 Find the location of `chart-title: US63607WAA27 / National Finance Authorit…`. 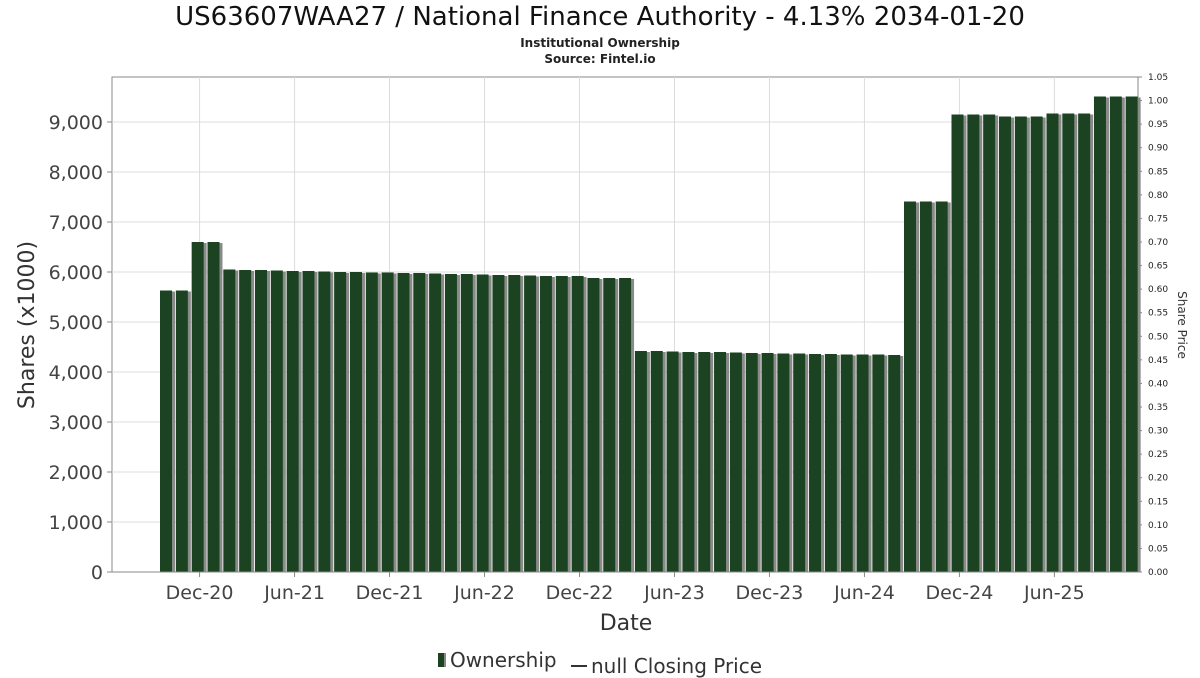

chart-title: US63607WAA27 / National Finance Authorit… is located at coordinates (600, 17).